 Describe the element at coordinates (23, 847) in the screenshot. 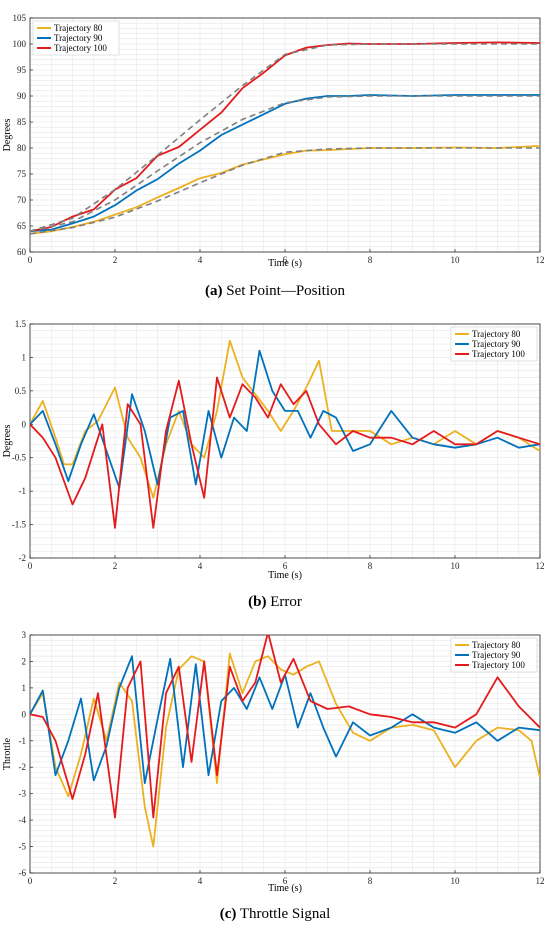

I see `y-tick-label: -5` at that location.